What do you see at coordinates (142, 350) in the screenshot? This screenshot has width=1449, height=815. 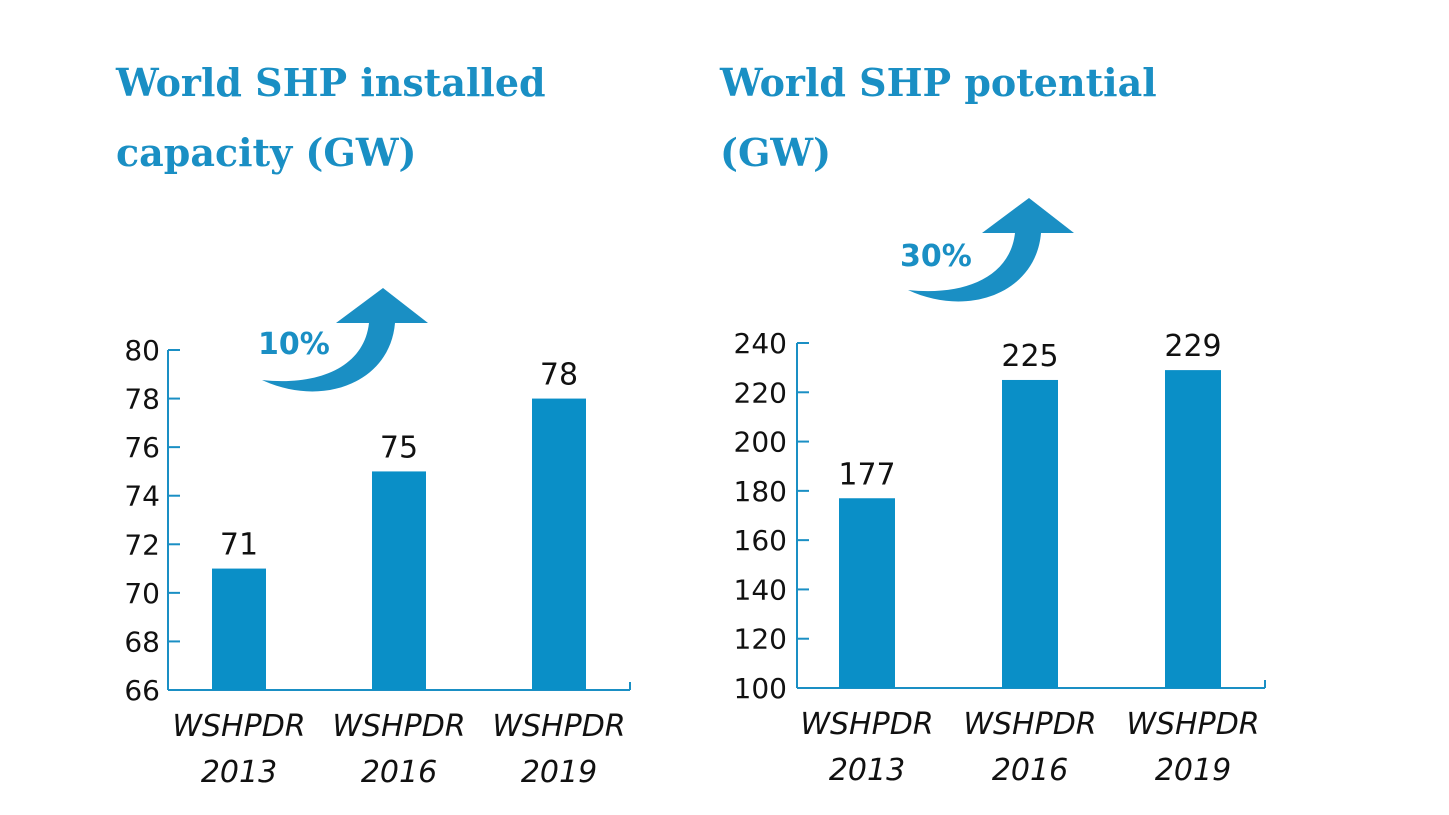 I see `y-tick-label: 80` at bounding box center [142, 350].